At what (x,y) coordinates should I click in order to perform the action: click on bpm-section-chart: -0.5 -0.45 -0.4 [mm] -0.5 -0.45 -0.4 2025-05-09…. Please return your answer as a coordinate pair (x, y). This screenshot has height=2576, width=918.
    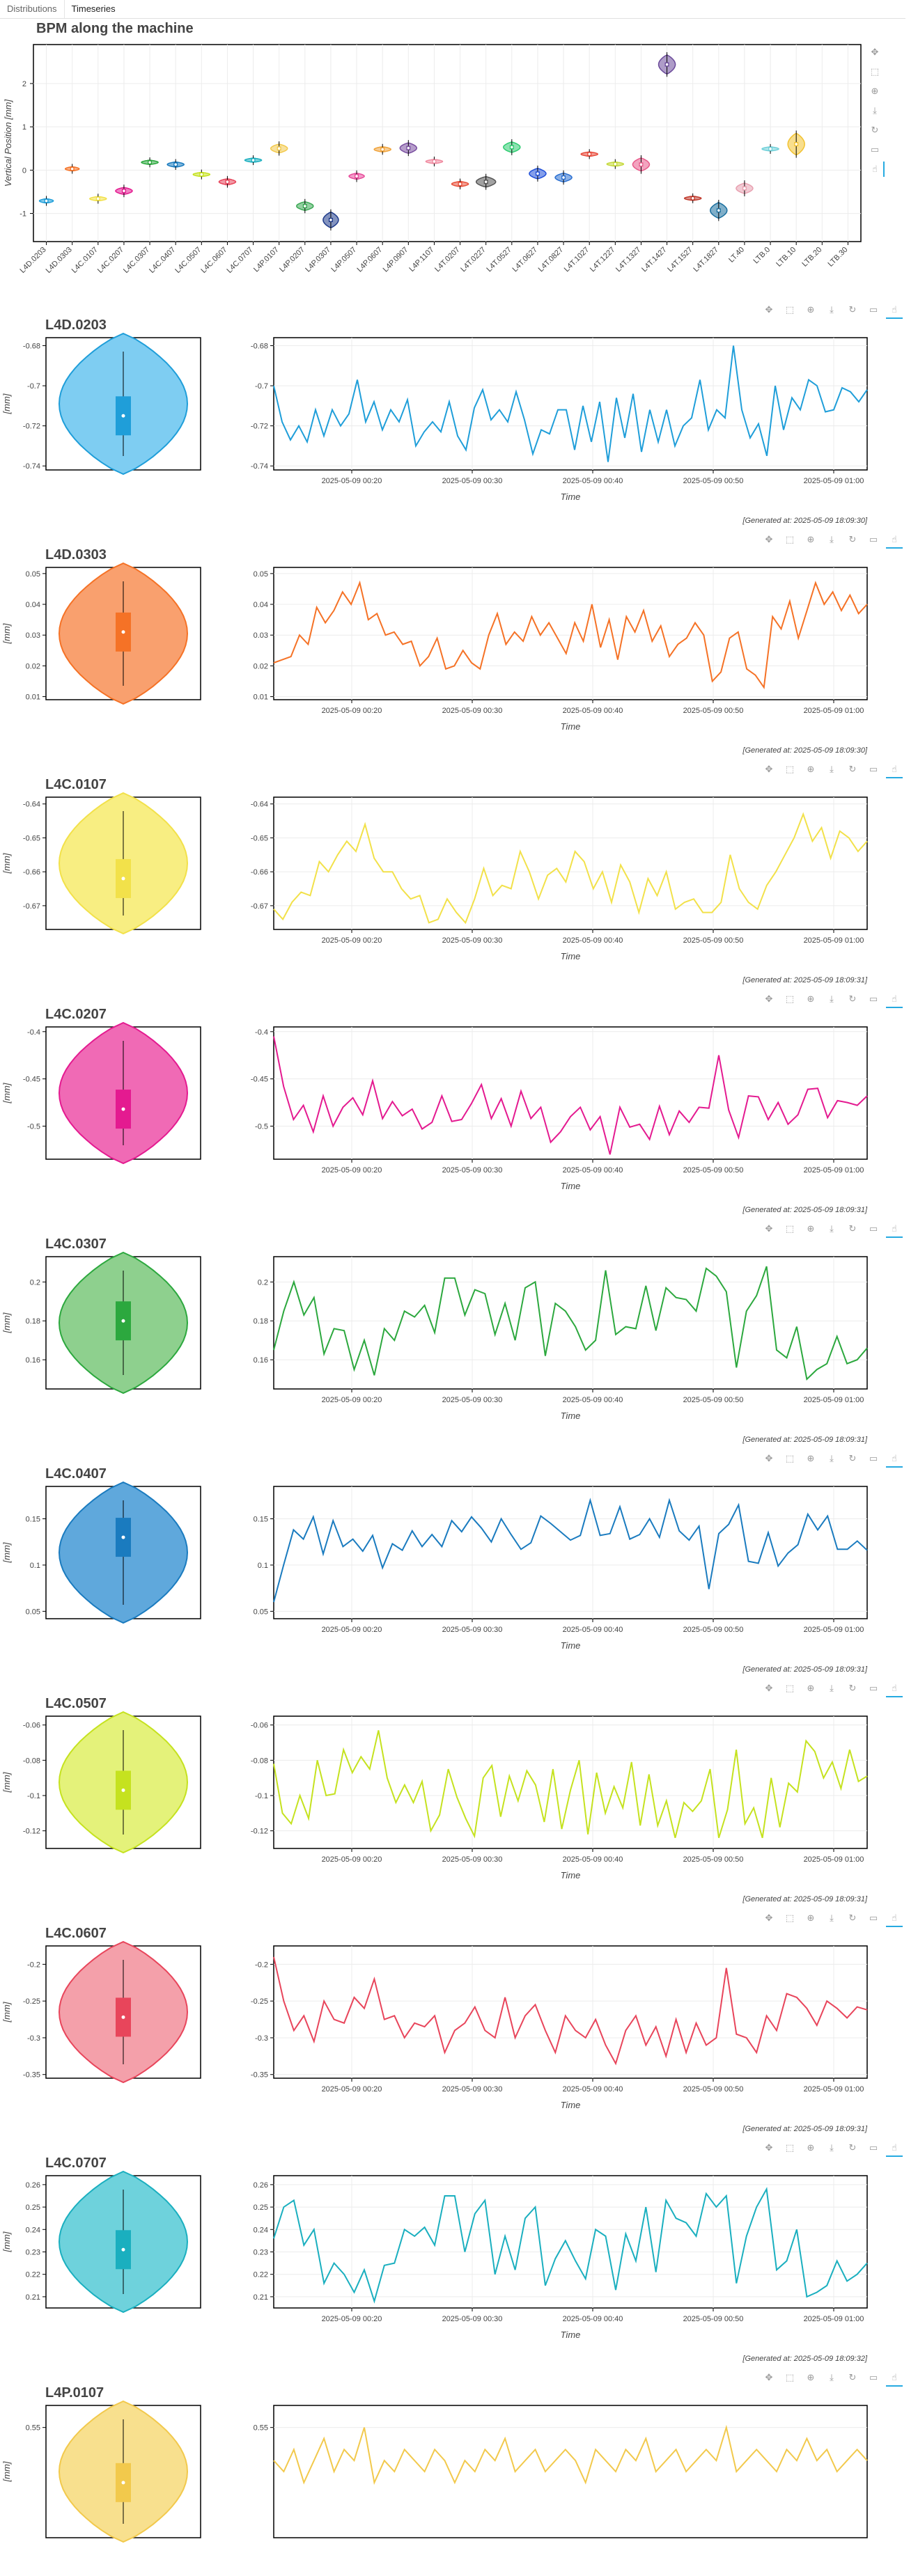
    Looking at the image, I should click on (434, 1109).